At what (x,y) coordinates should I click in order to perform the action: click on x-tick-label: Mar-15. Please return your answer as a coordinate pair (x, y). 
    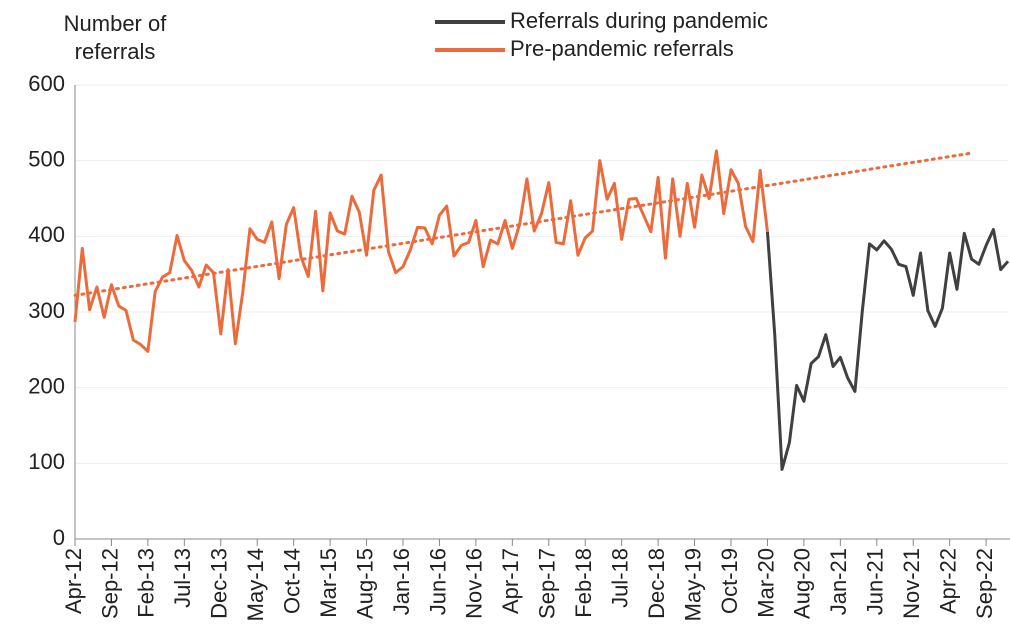
    Looking at the image, I should click on (328, 583).